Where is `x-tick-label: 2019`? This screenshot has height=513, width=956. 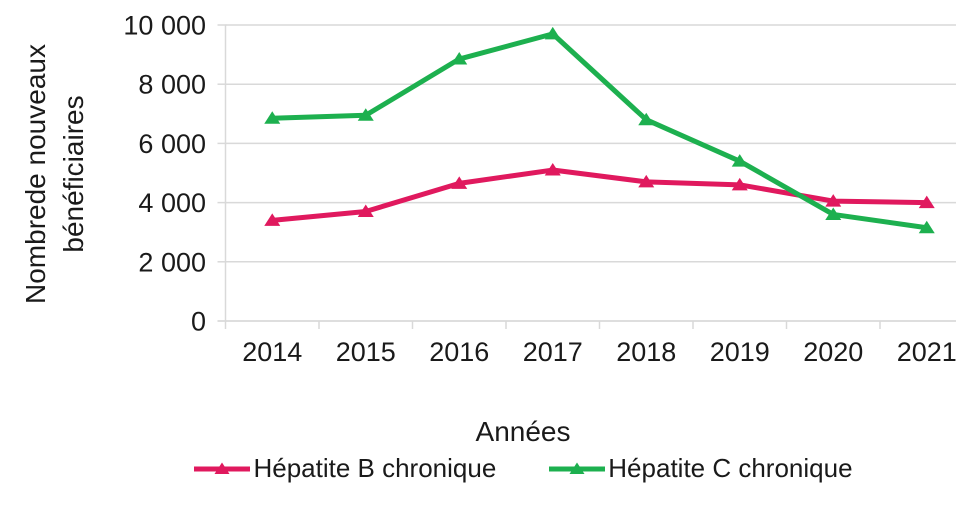
x-tick-label: 2019 is located at coordinates (740, 352).